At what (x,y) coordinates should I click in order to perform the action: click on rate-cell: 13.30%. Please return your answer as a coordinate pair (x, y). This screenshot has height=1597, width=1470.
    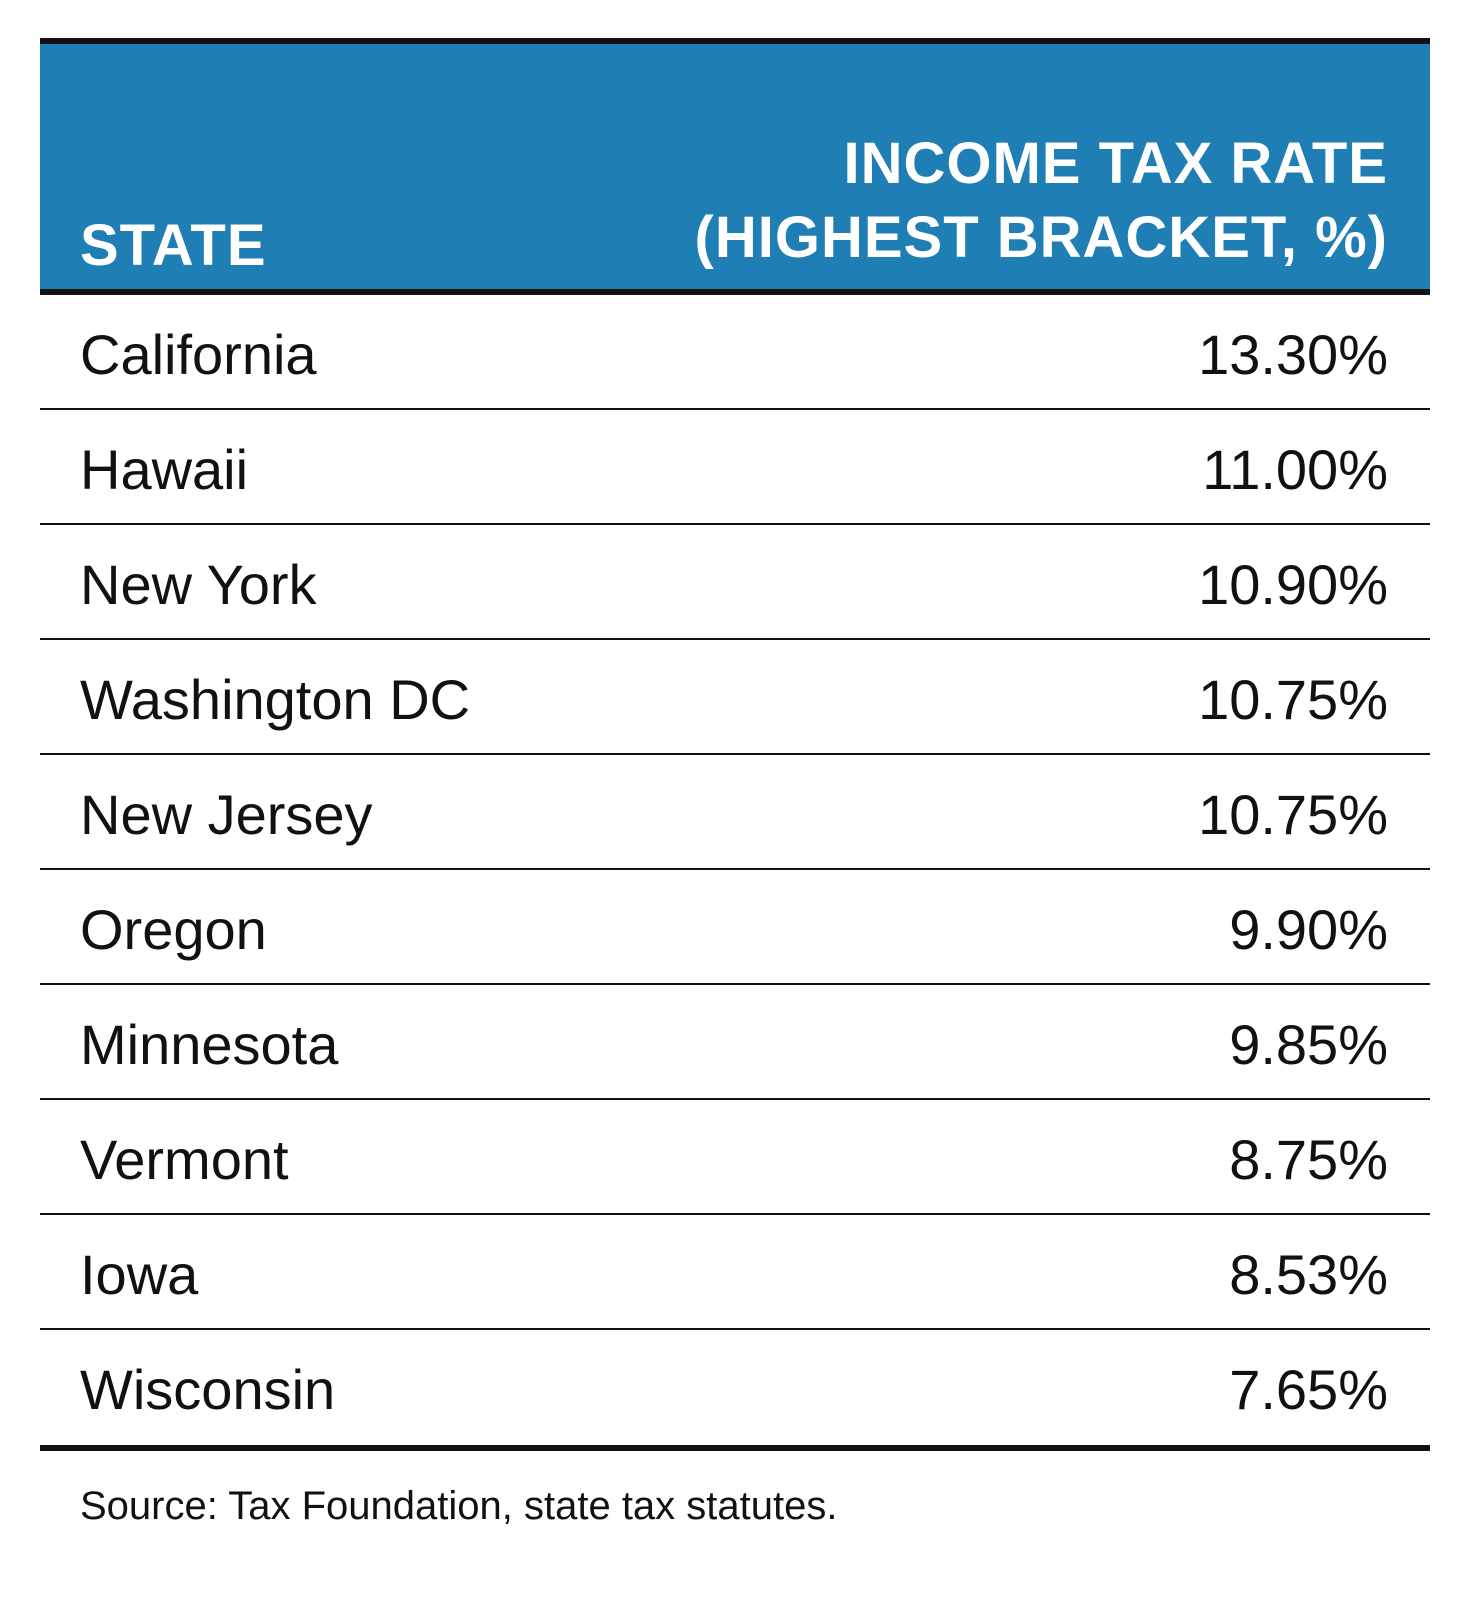
    Looking at the image, I should click on (1293, 354).